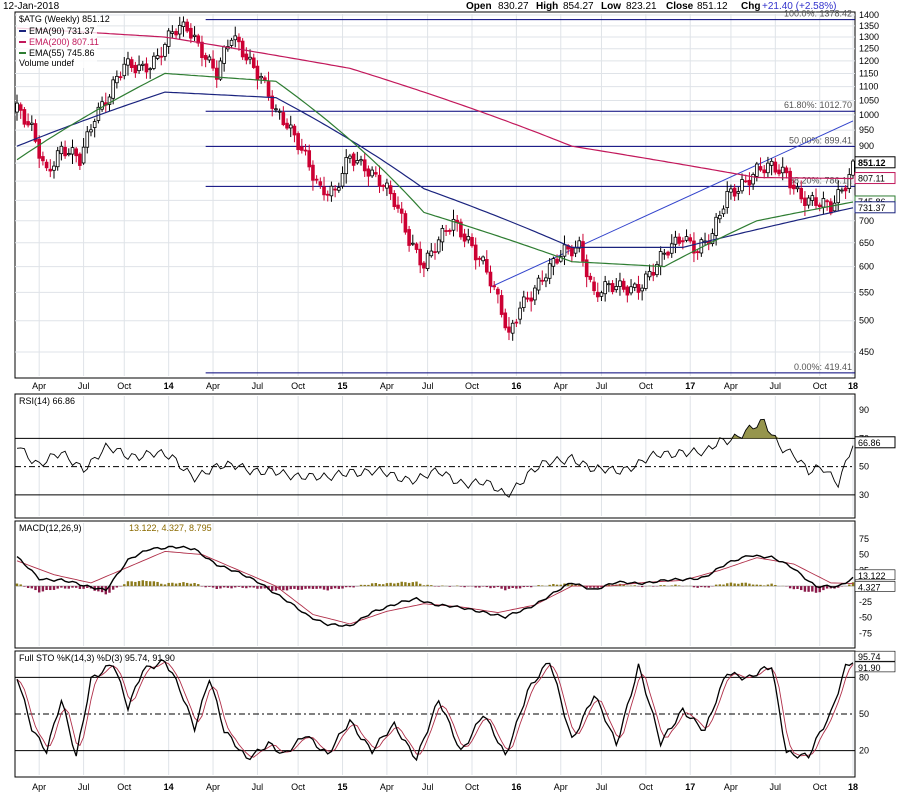  Describe the element at coordinates (823, 367) in the screenshot. I see `fib-label: 0.00%: 419.41` at that location.